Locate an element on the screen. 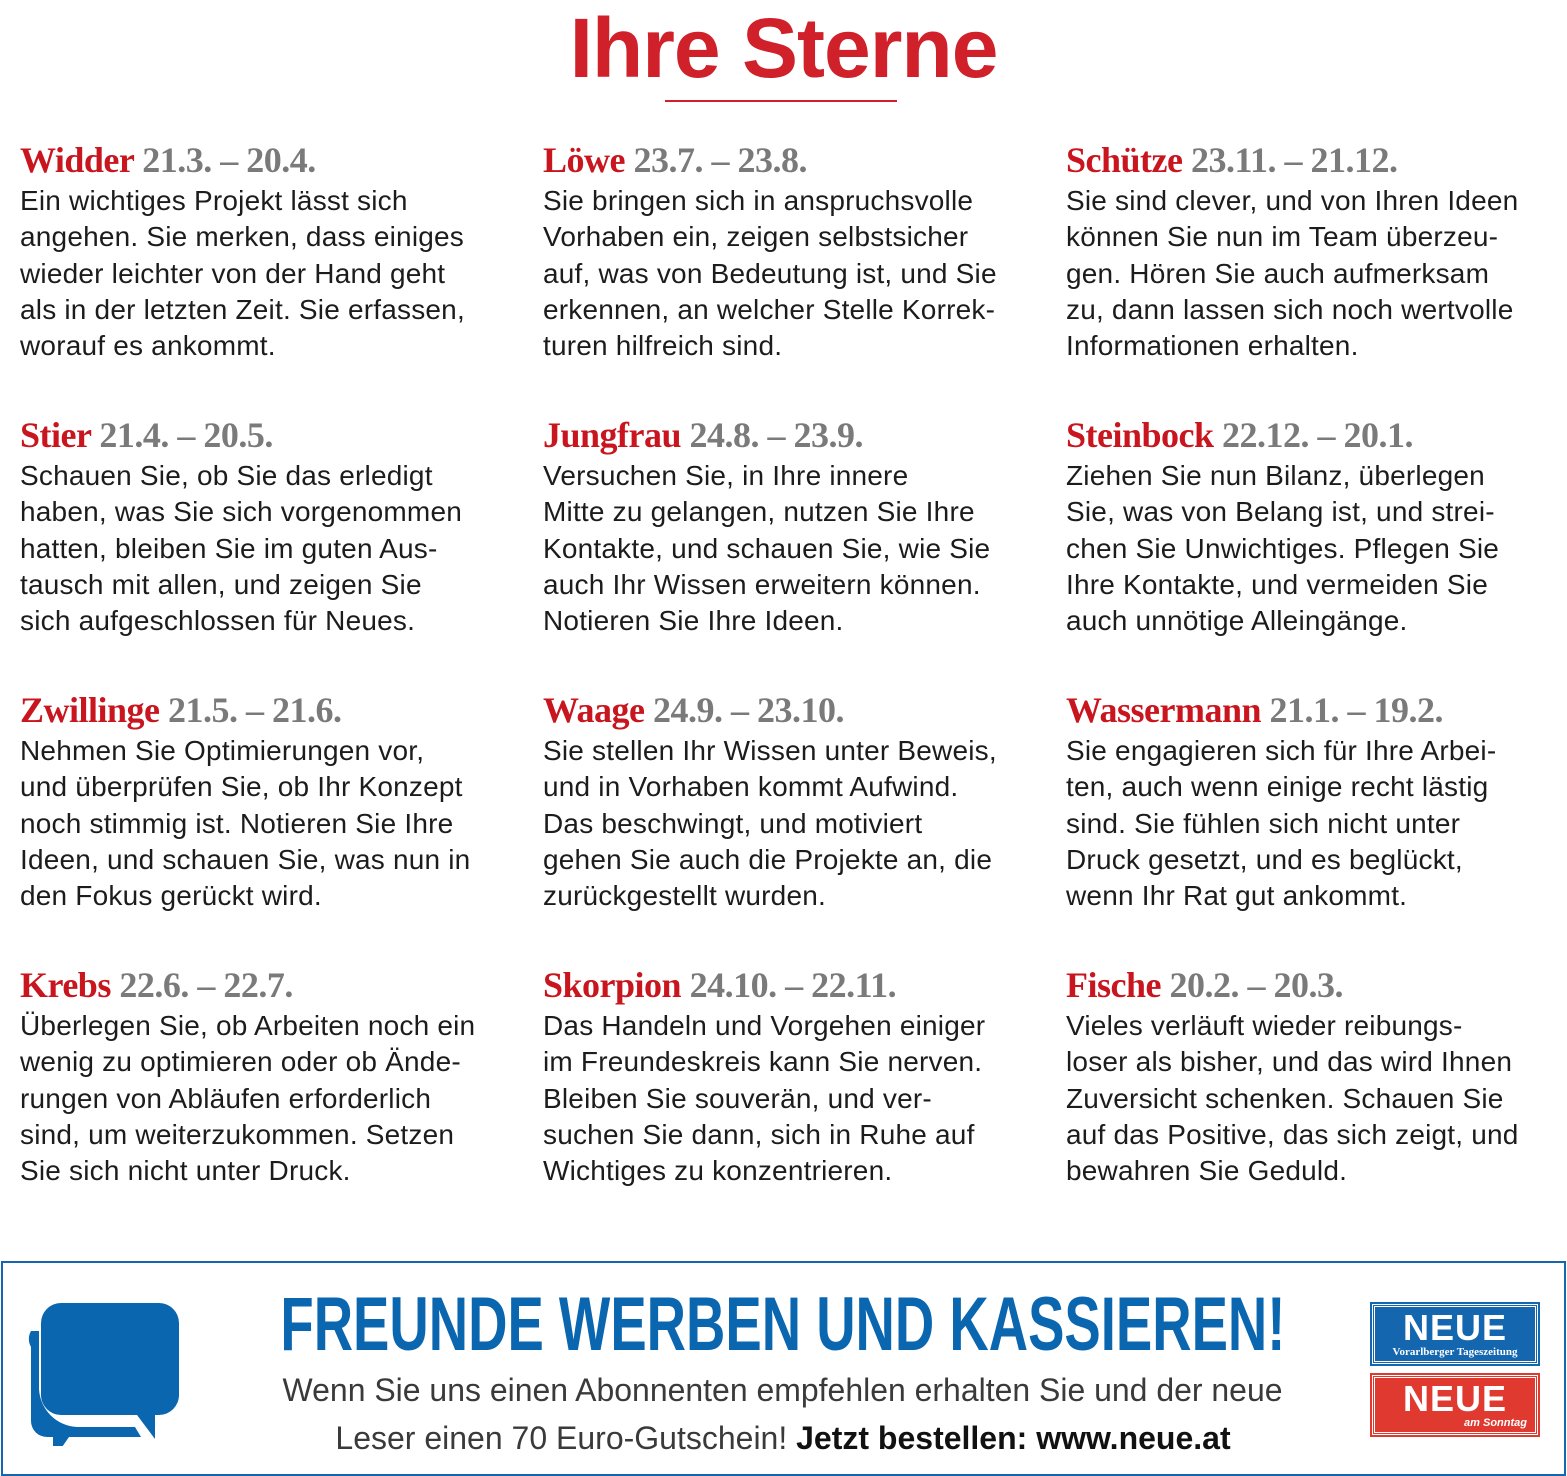 The width and height of the screenshot is (1567, 1476). sign-dates: 23.11. – 21.12. is located at coordinates (1294, 160).